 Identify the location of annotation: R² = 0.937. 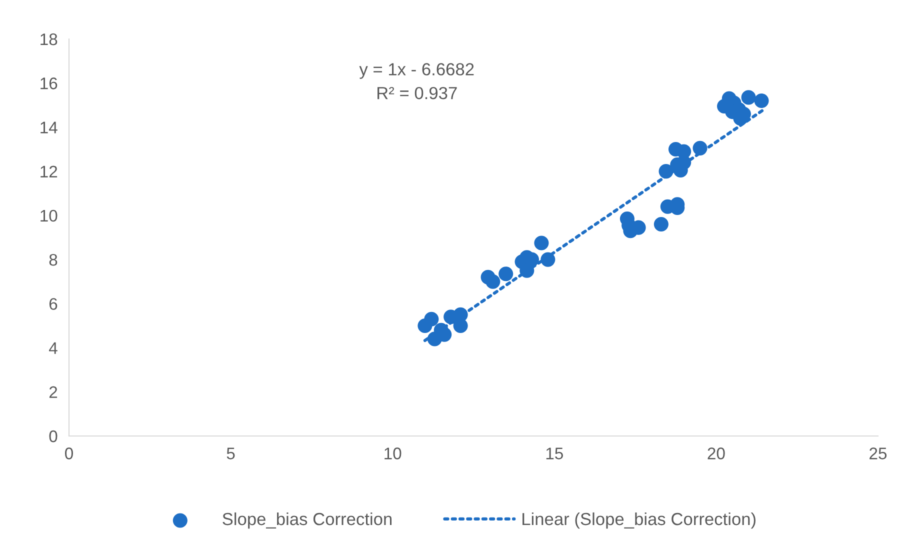
(417, 93).